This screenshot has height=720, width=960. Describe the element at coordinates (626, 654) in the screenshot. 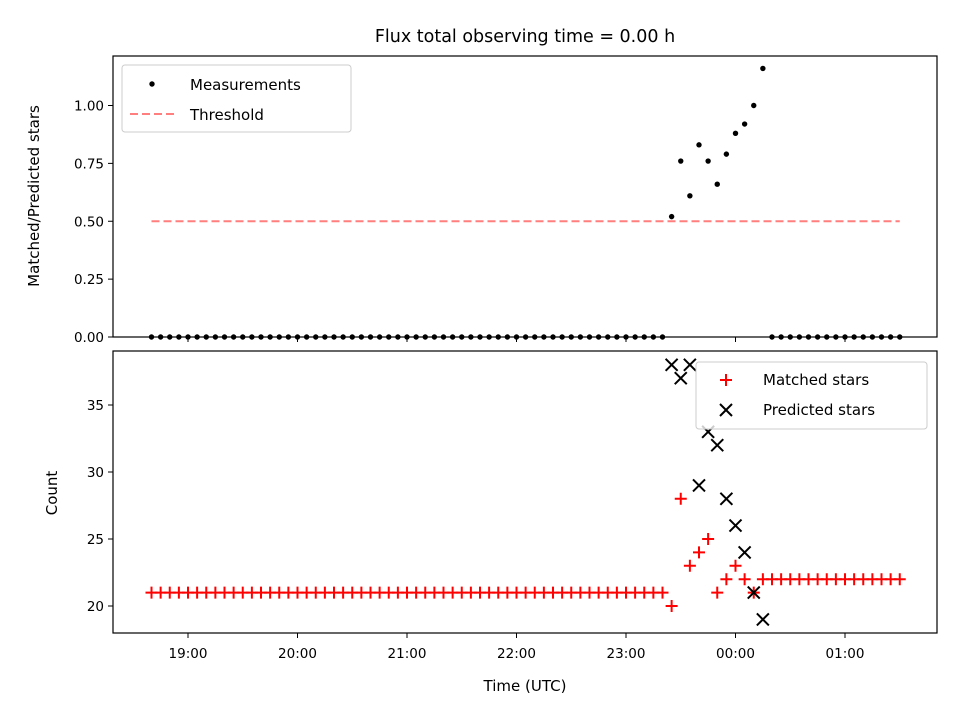

I see `x-tick-label: 23:00` at that location.